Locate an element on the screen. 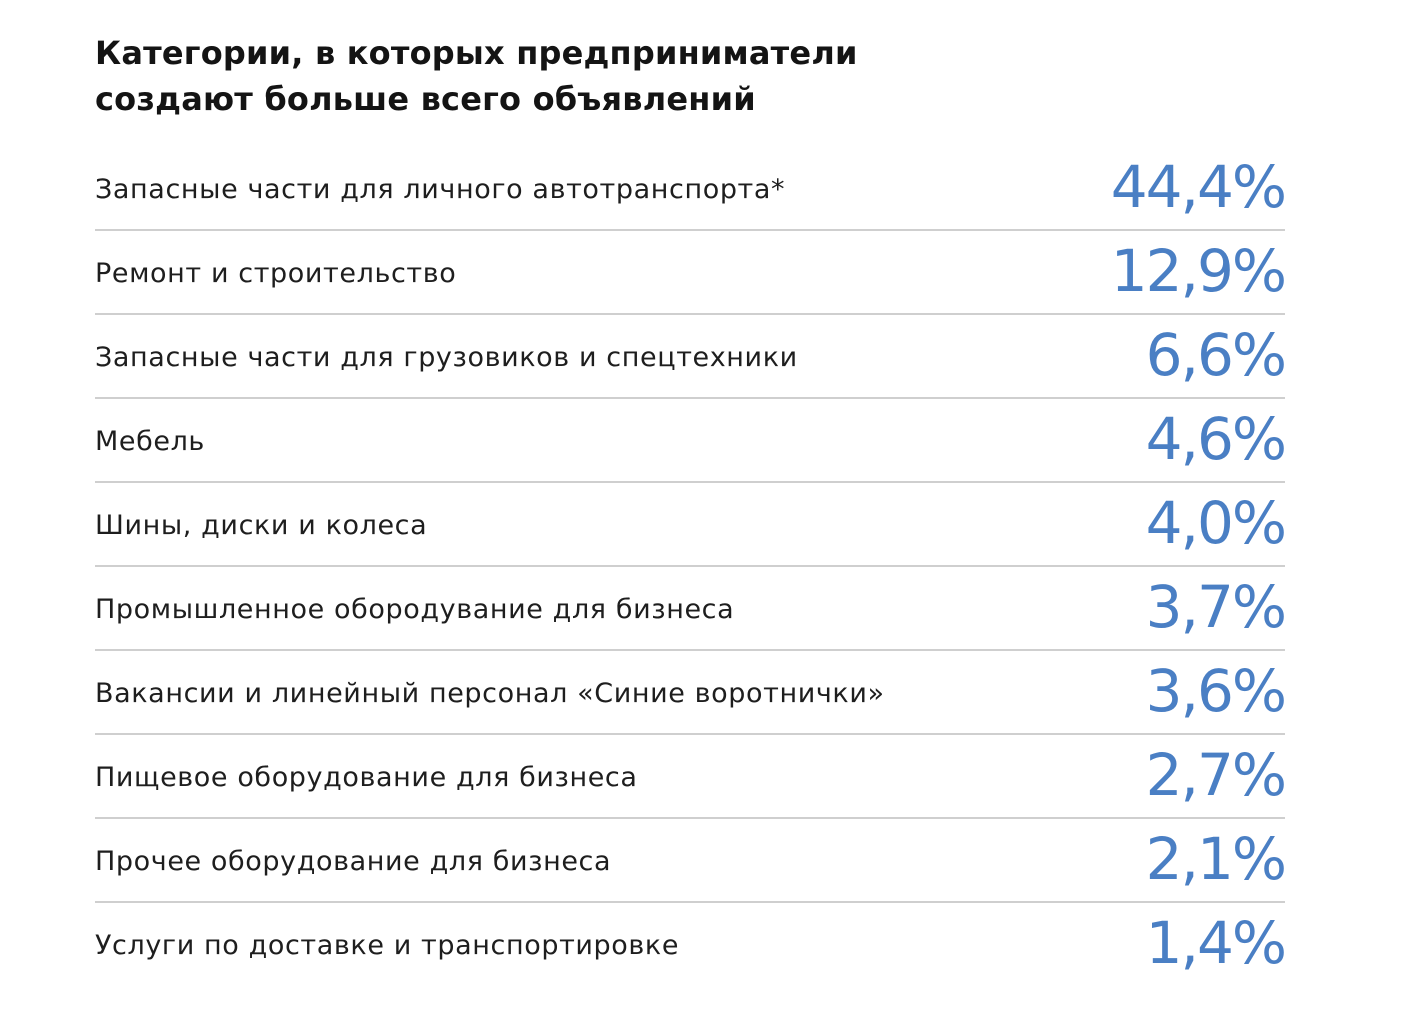 The image size is (1408, 1022). category-label: Мебель is located at coordinates (150, 441).